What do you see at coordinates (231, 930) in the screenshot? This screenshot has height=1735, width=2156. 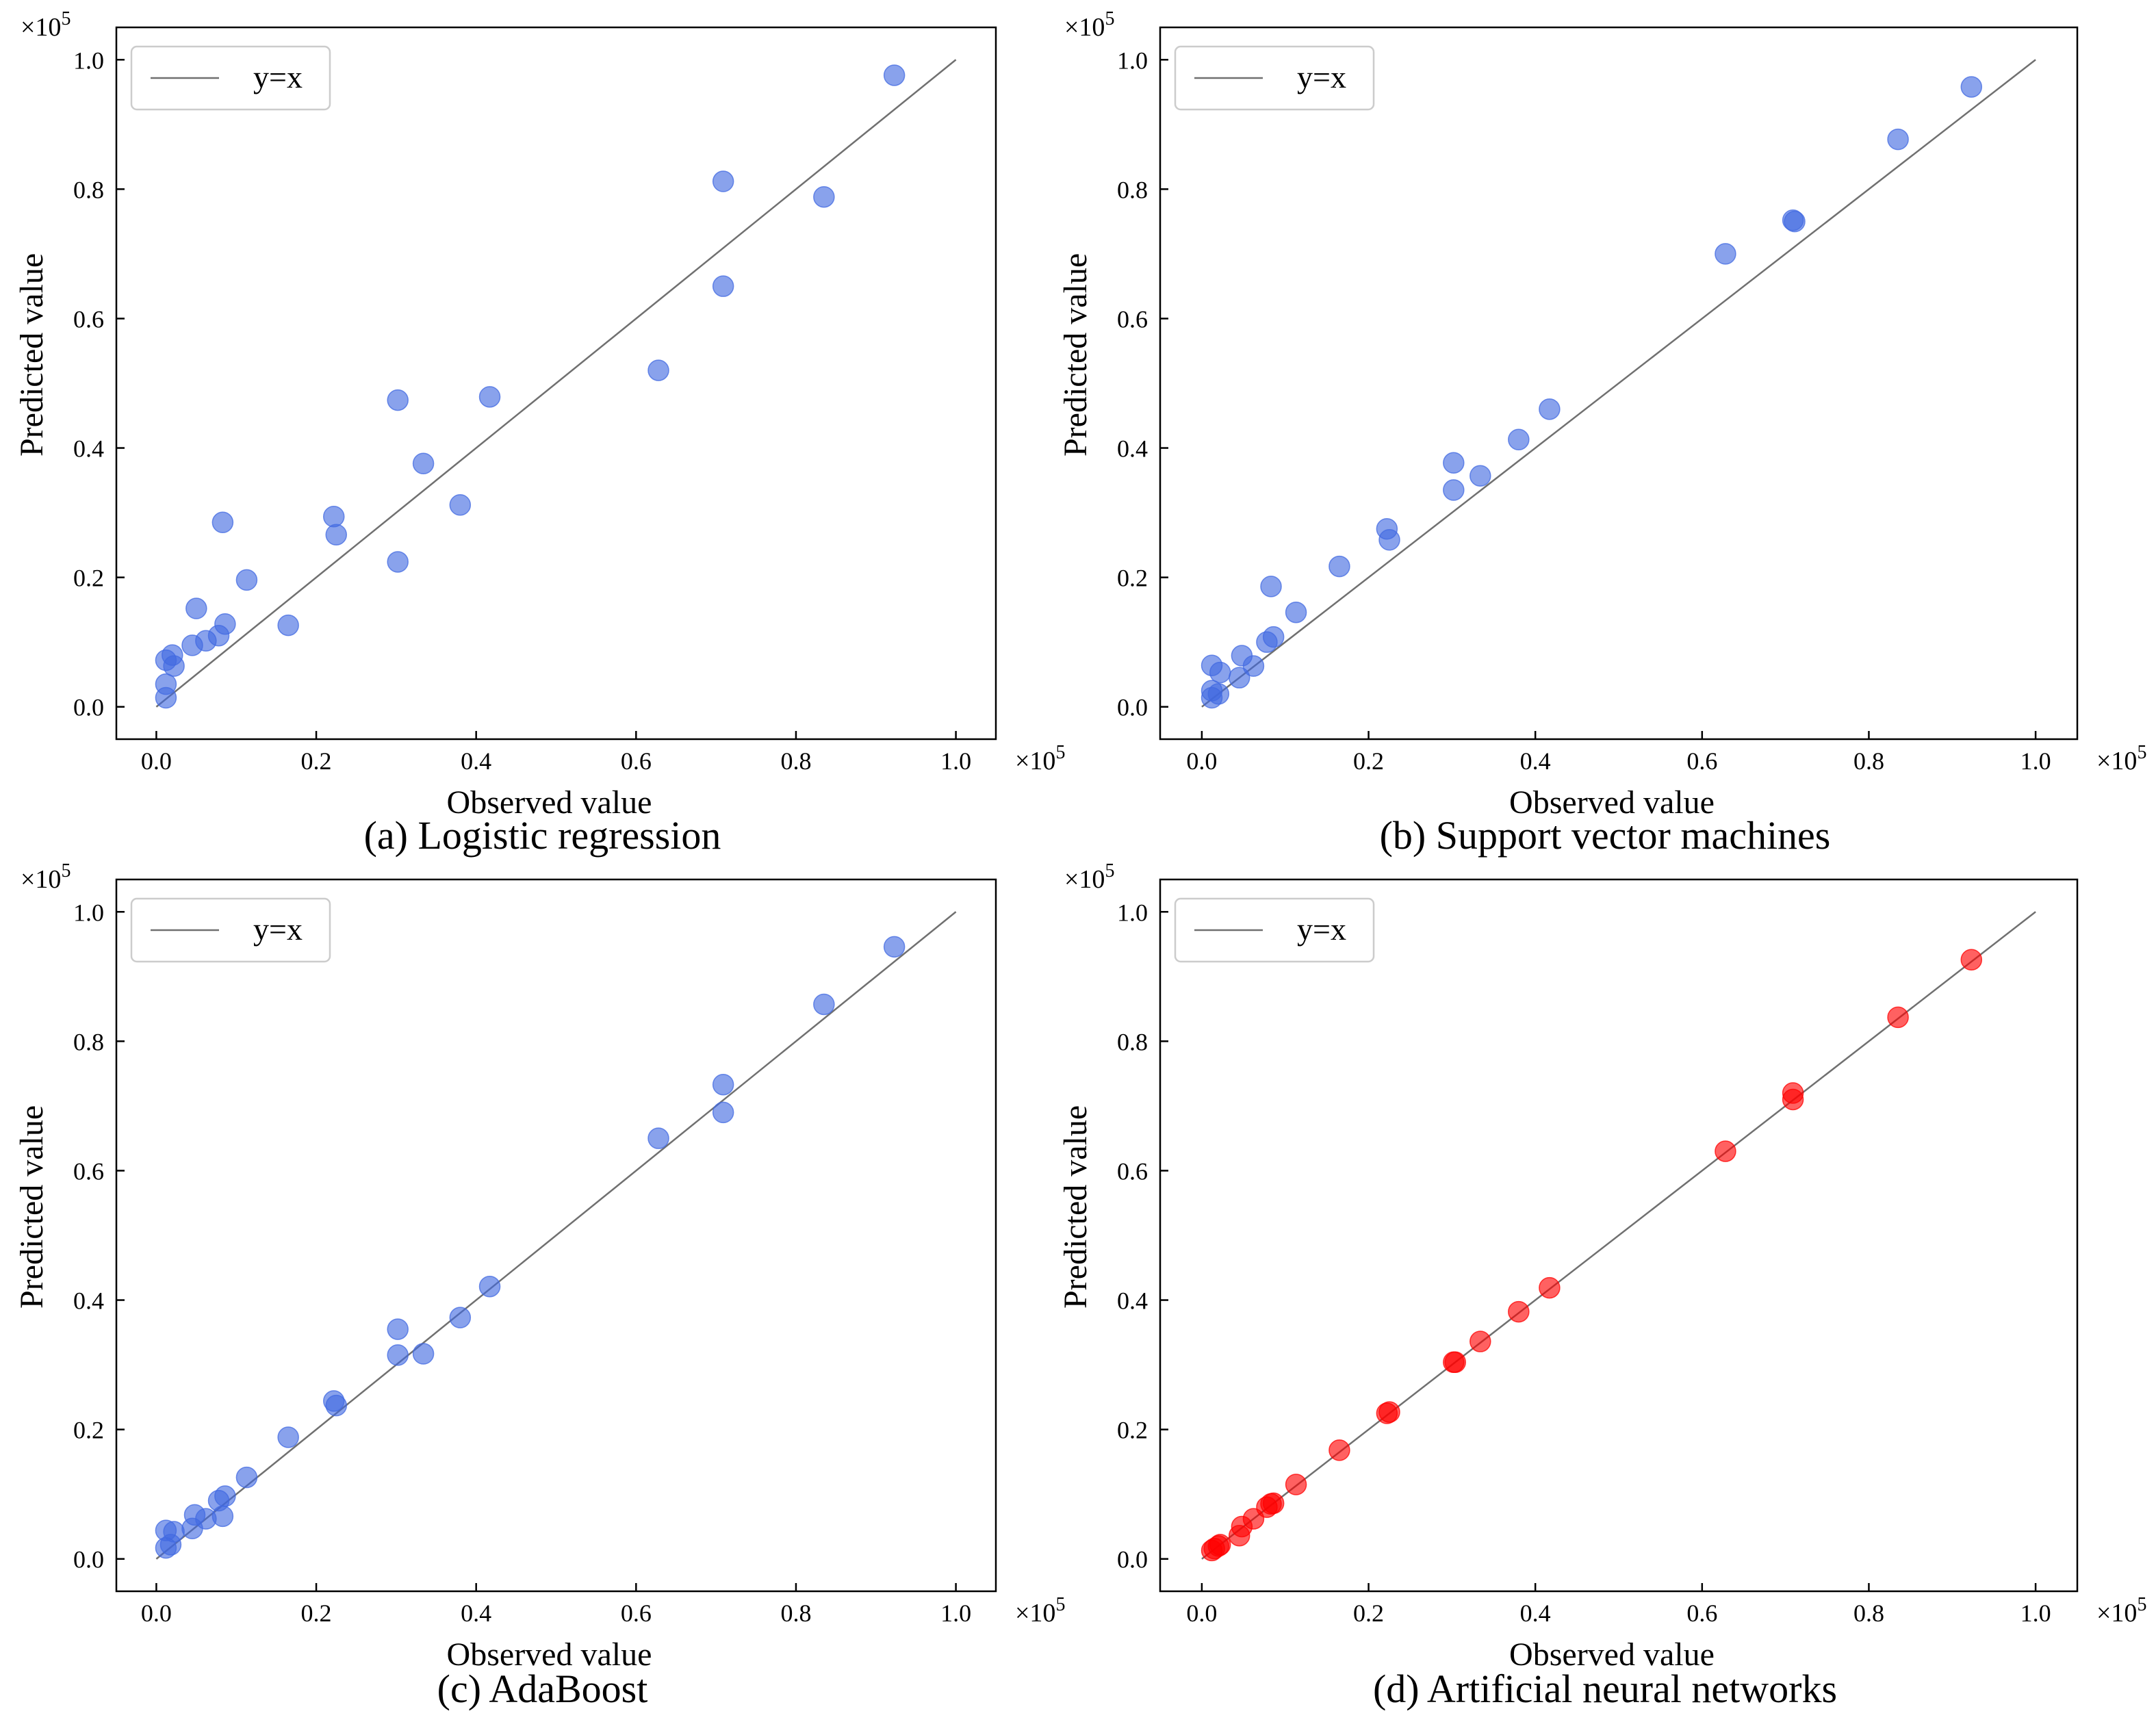 I see `legend-box` at bounding box center [231, 930].